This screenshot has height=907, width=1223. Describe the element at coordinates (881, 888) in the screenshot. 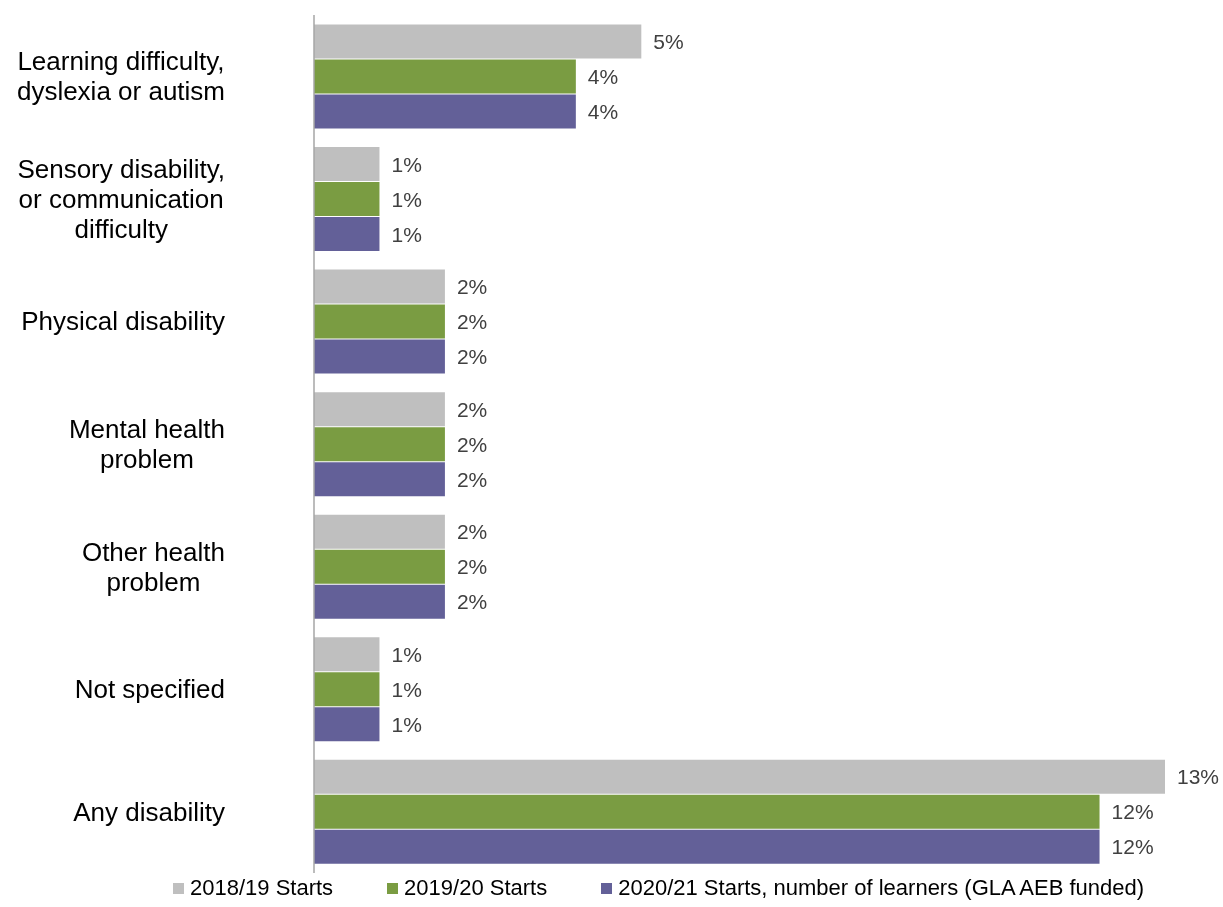

I see `legend-label: 2020/21 Starts, number of learners (GLA AEB funded)` at that location.